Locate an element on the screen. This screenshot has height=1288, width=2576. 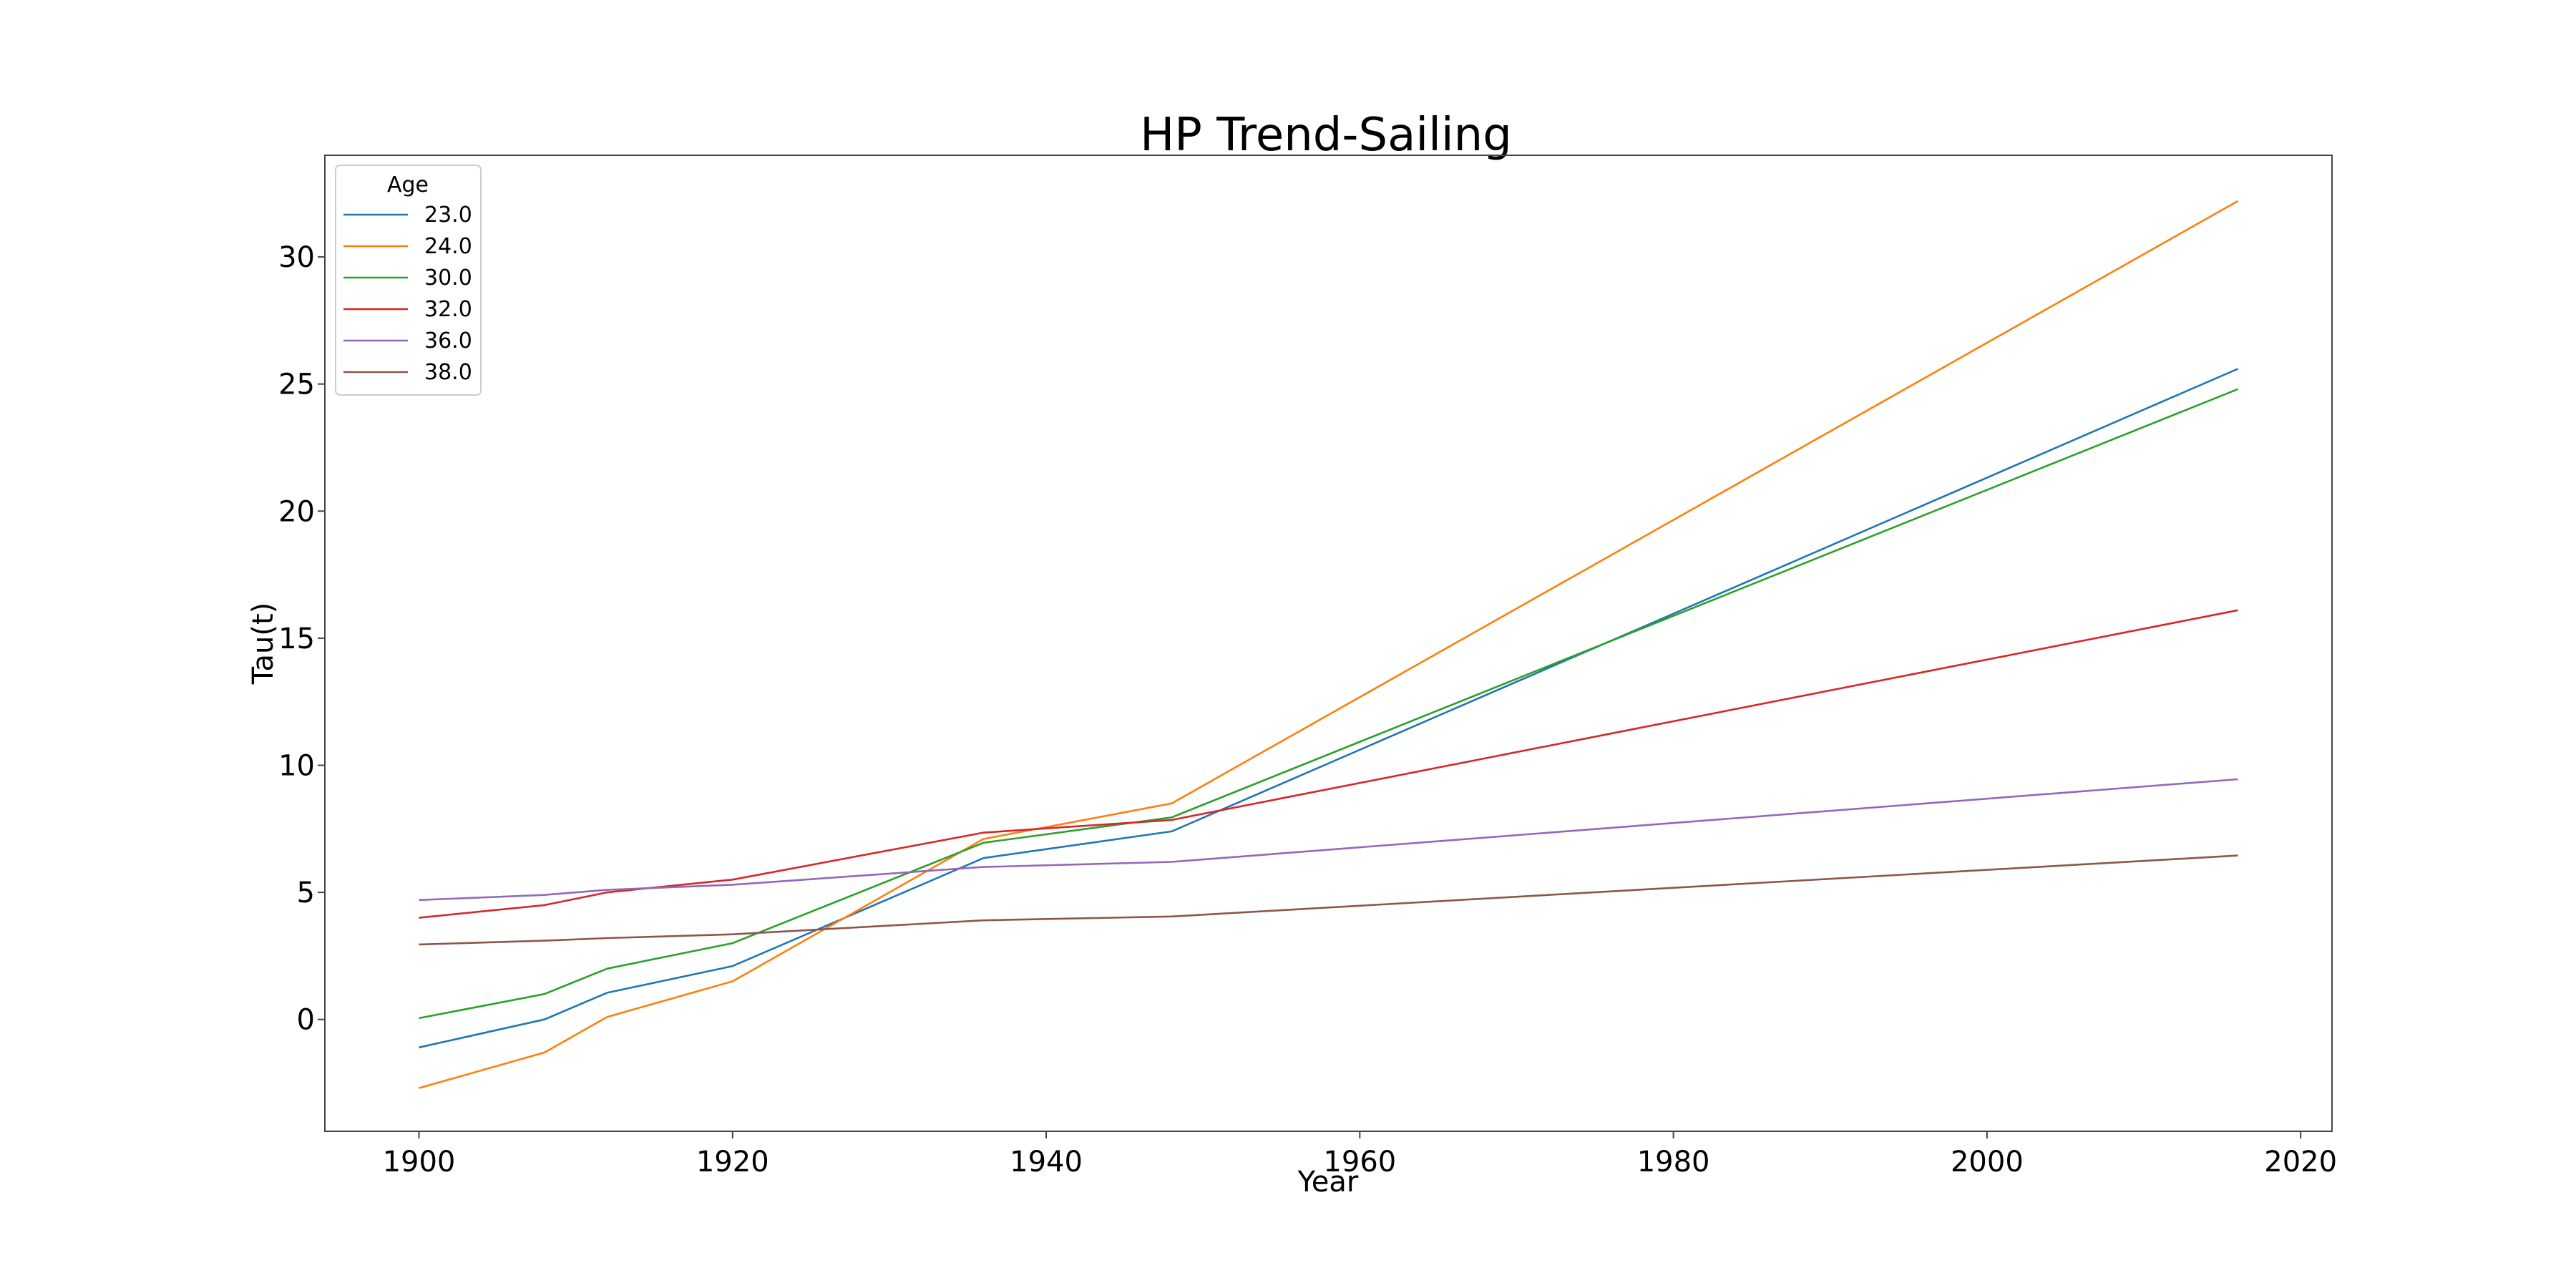
x-tick-label: 1900 is located at coordinates (419, 1162).